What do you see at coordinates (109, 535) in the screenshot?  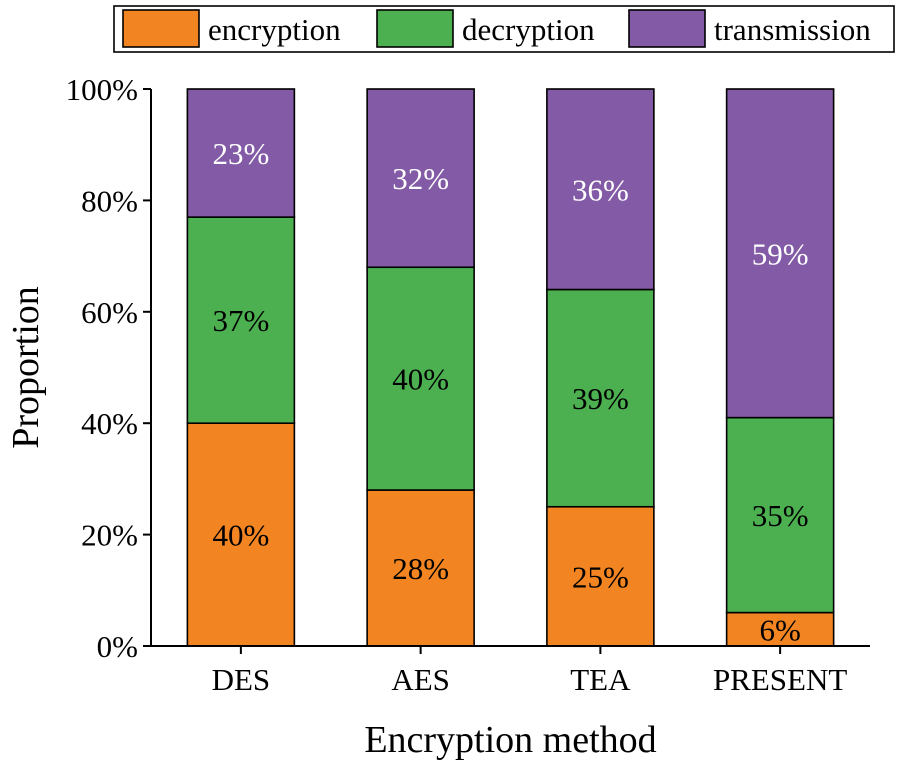 I see `y-tick-label: 20%` at bounding box center [109, 535].